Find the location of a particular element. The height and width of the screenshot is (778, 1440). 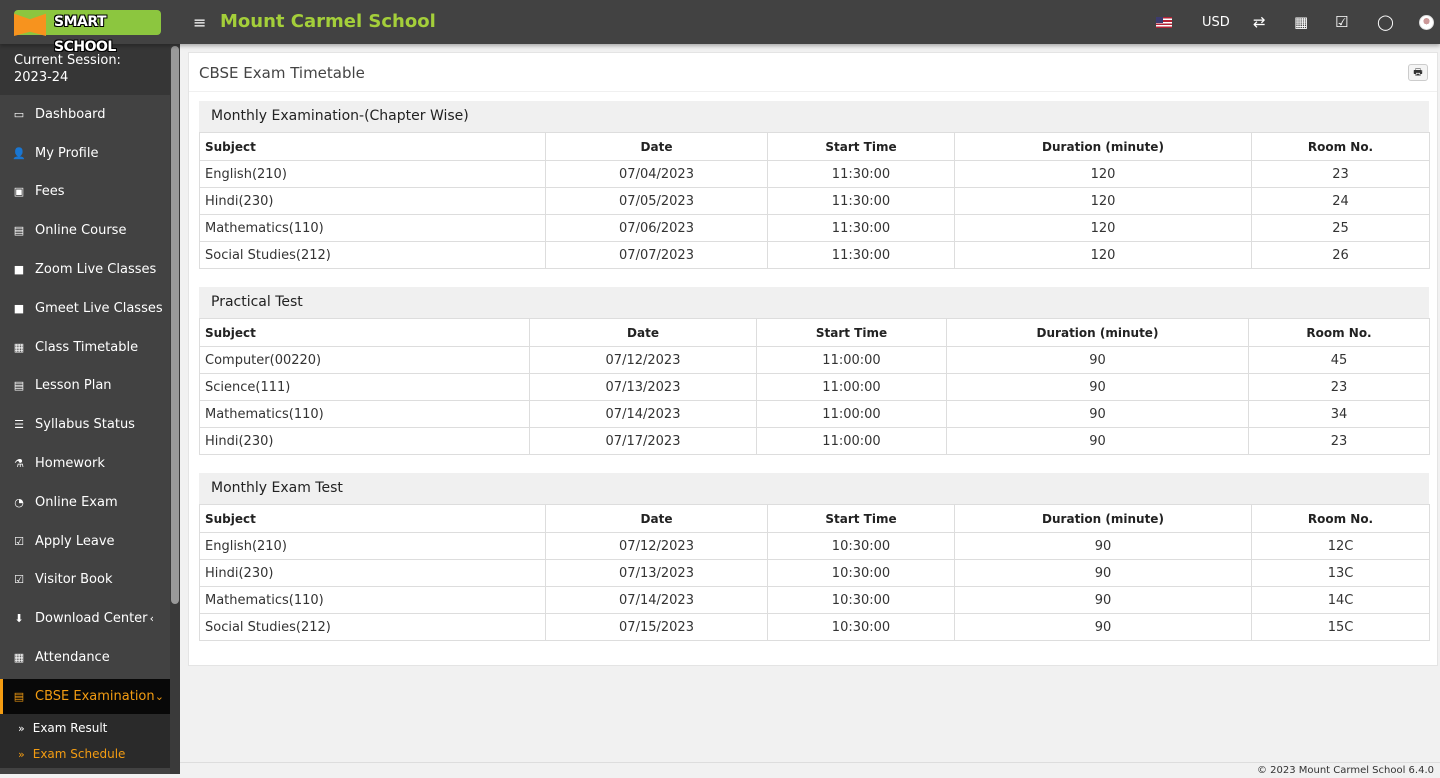

sidebar-item-syllabus-status: ☰ Syllabus Status is located at coordinates (85, 424).